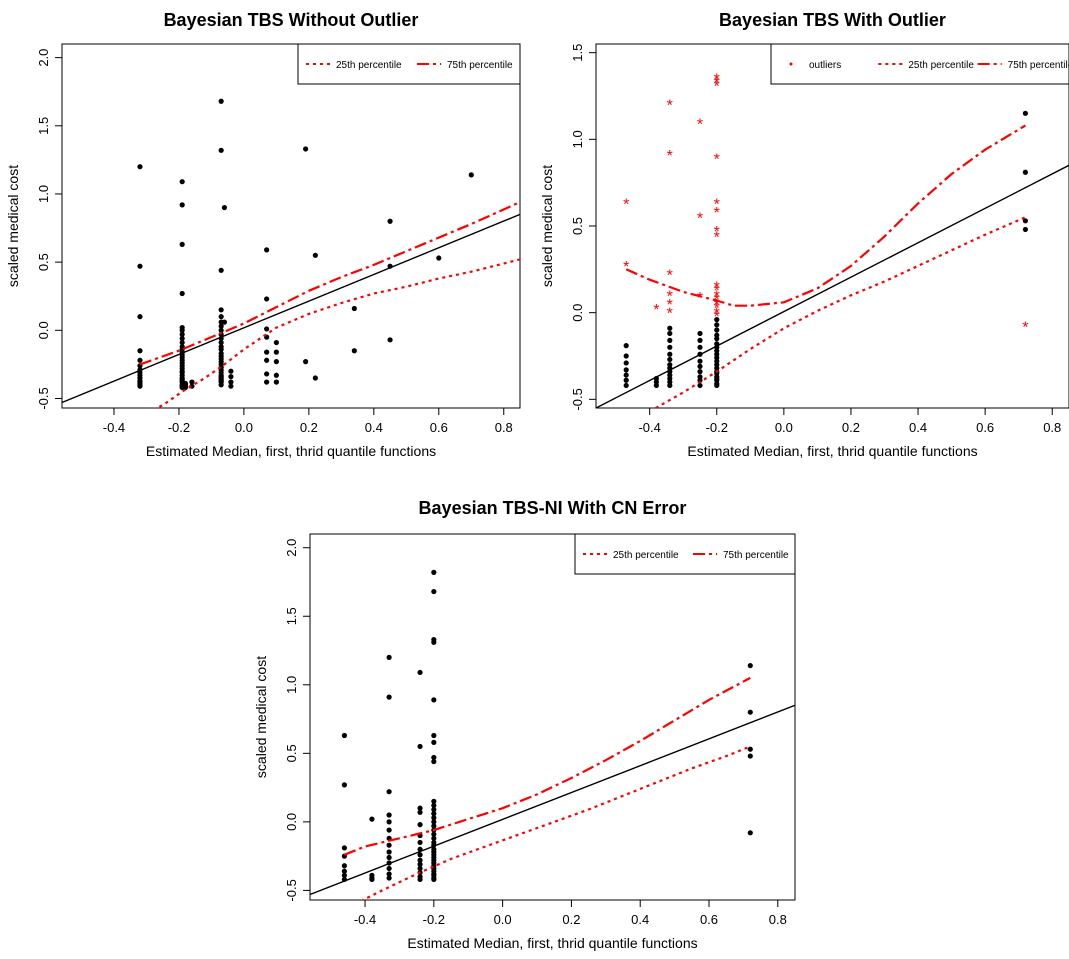 This screenshot has width=1069, height=959. What do you see at coordinates (577, 226) in the screenshot?
I see `y-tick-label: 0.5` at bounding box center [577, 226].